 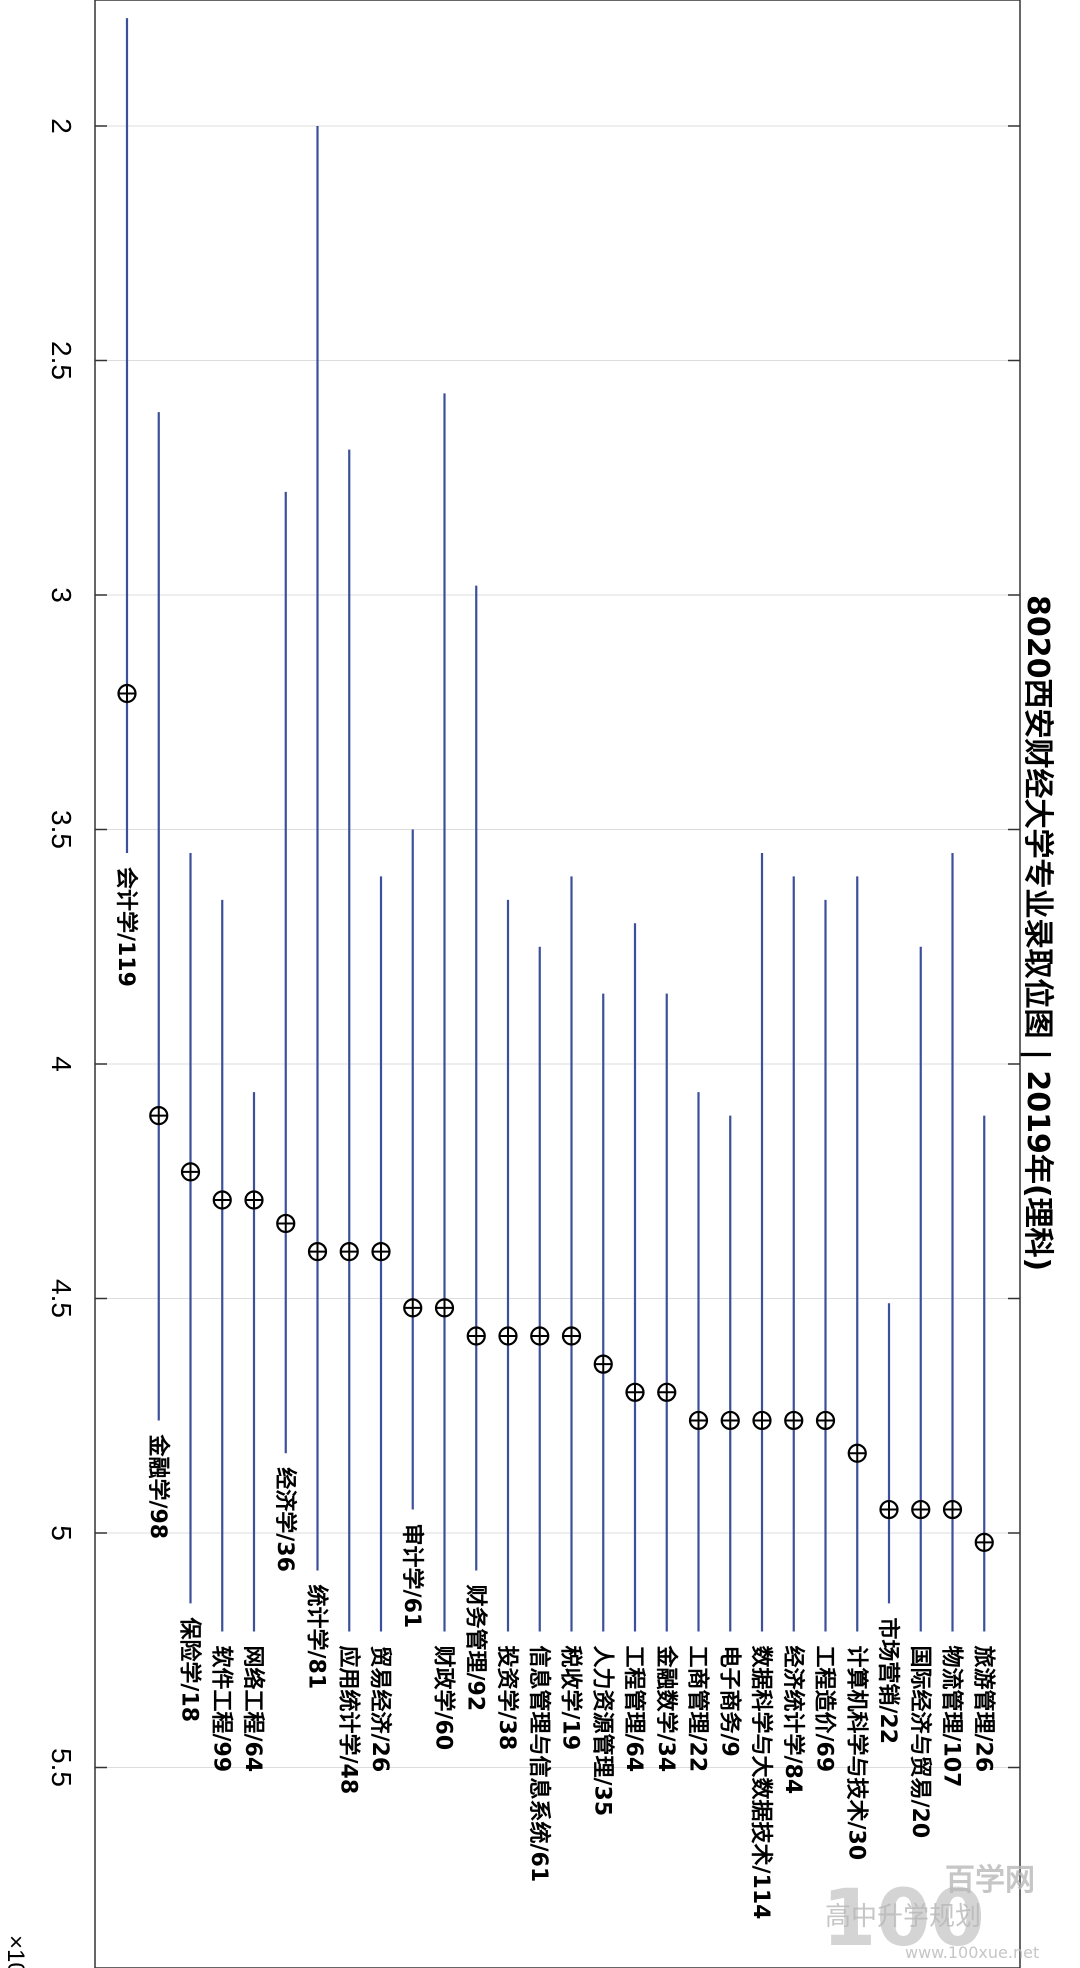 I want to click on tick-label: 2, so click(x=61, y=126).